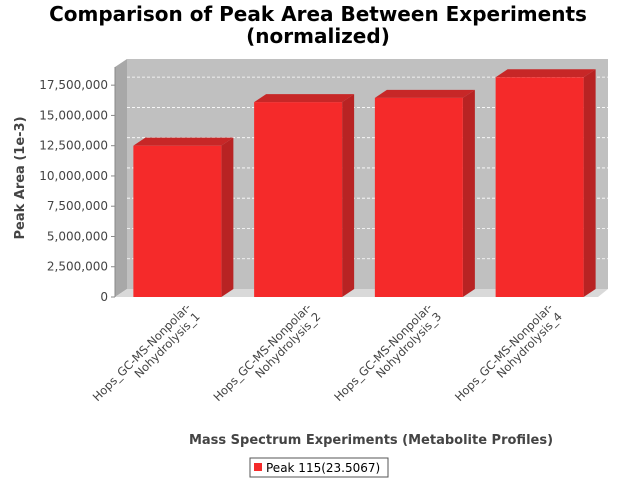 The height and width of the screenshot is (480, 640). I want to click on y-tick-label: 12,500,000, so click(73, 146).